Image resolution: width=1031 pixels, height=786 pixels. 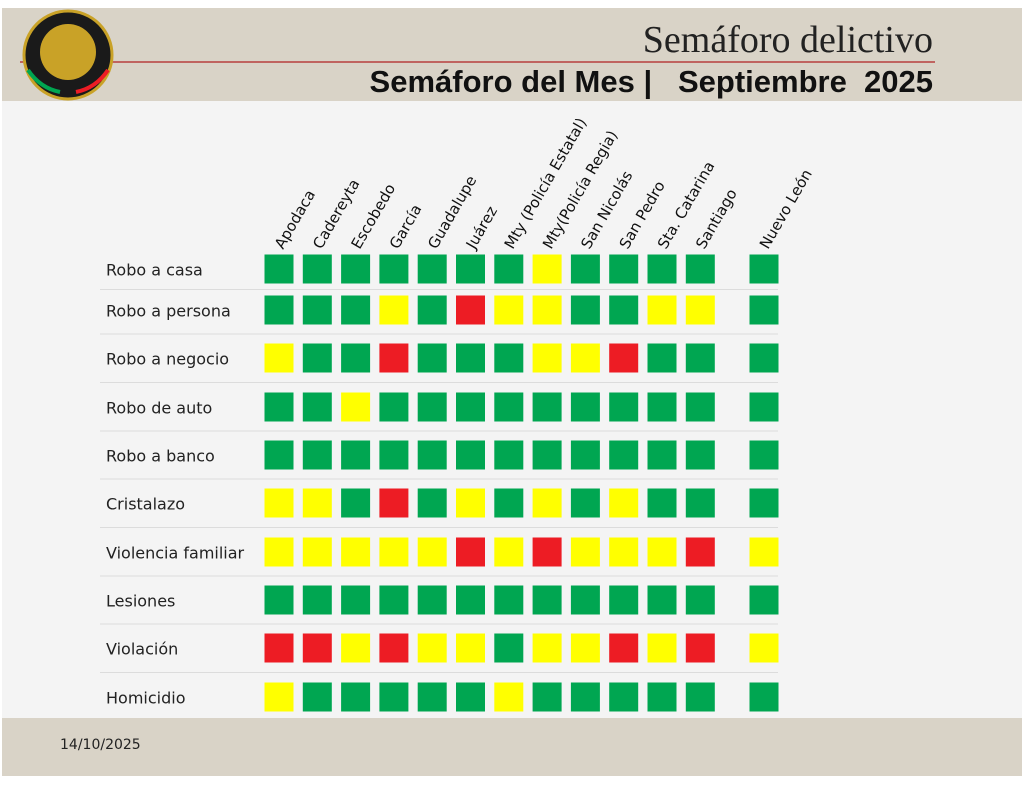 What do you see at coordinates (651, 81) in the screenshot?
I see `subtitle: Semáforo del Mes | Septiembre 2025` at bounding box center [651, 81].